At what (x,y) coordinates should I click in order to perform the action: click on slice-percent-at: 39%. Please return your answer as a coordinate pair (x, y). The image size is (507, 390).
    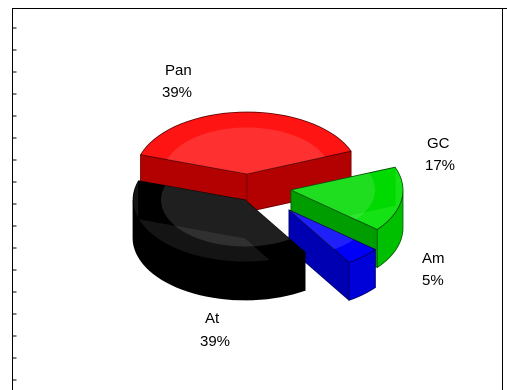
    Looking at the image, I should click on (215, 341).